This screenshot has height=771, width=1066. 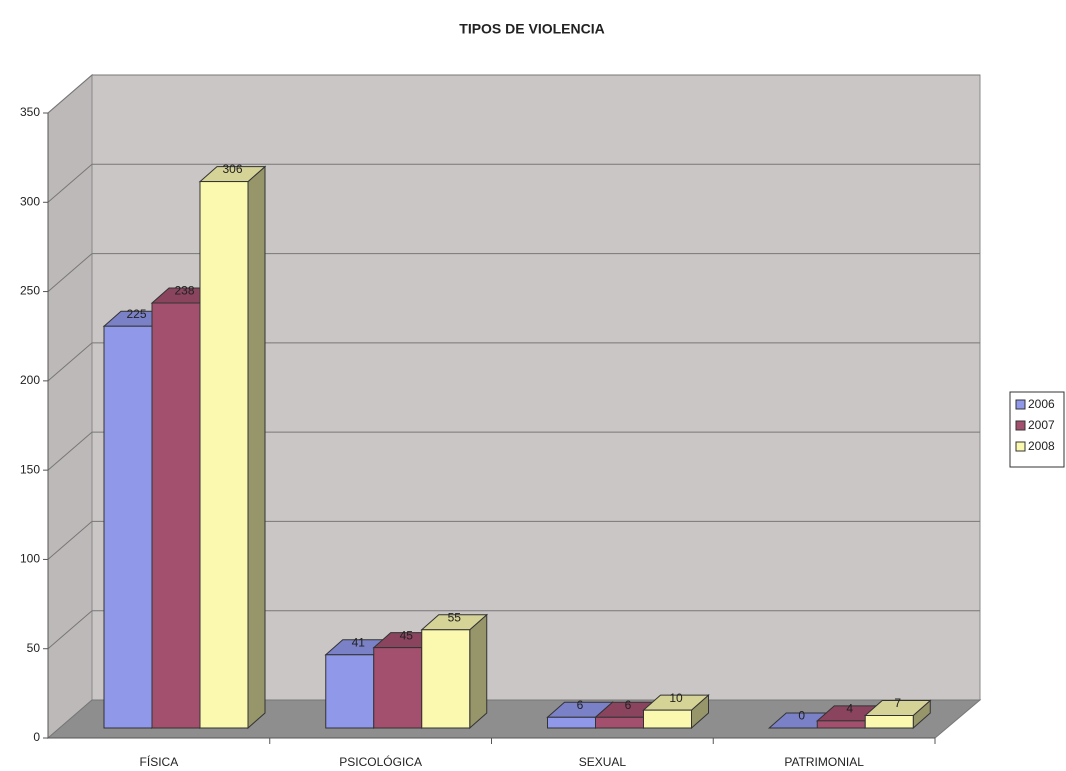 What do you see at coordinates (136, 314) in the screenshot?
I see `value-label: 225` at bounding box center [136, 314].